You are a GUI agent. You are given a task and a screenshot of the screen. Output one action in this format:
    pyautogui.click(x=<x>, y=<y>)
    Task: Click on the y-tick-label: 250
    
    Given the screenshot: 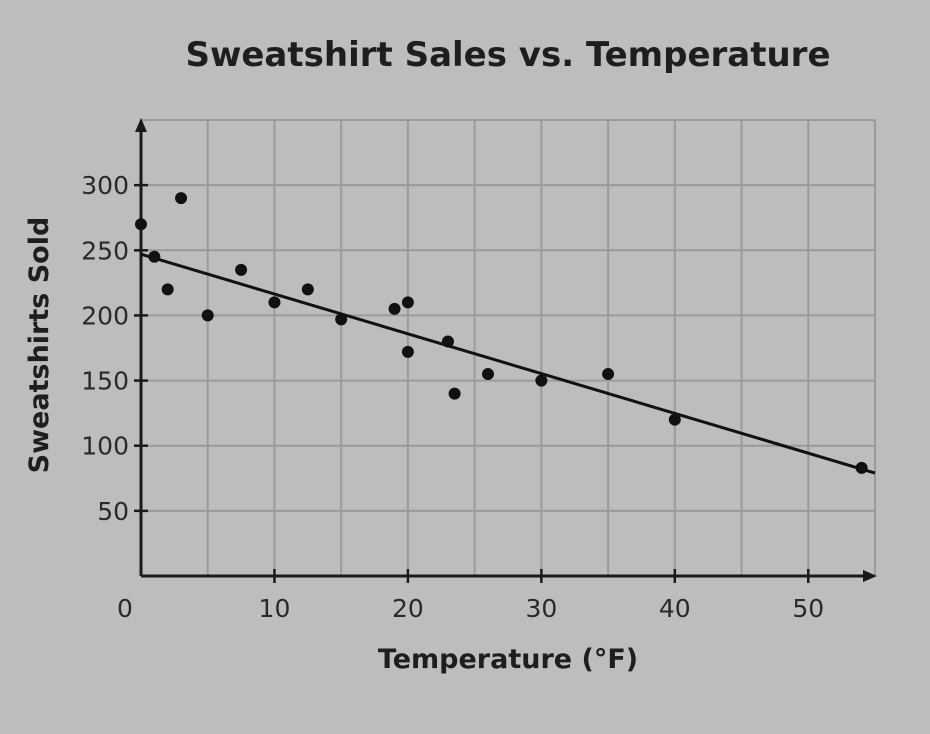 What is the action you would take?
    pyautogui.click(x=105, y=250)
    